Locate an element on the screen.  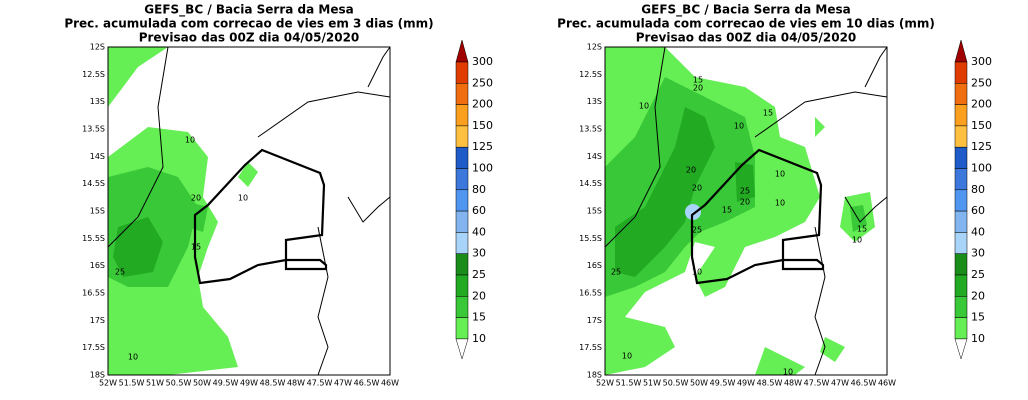
colorbar-label: 20 is located at coordinates (479, 295).